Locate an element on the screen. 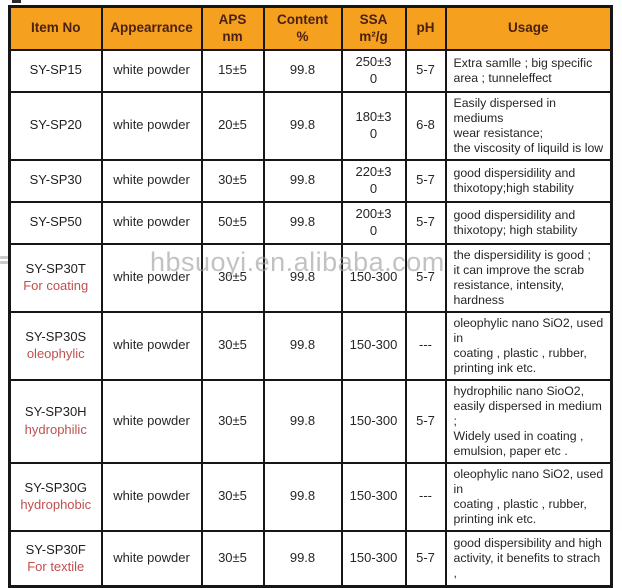 This screenshot has height=588, width=622. cell-item-no: SY-SP15 is located at coordinates (55, 70).